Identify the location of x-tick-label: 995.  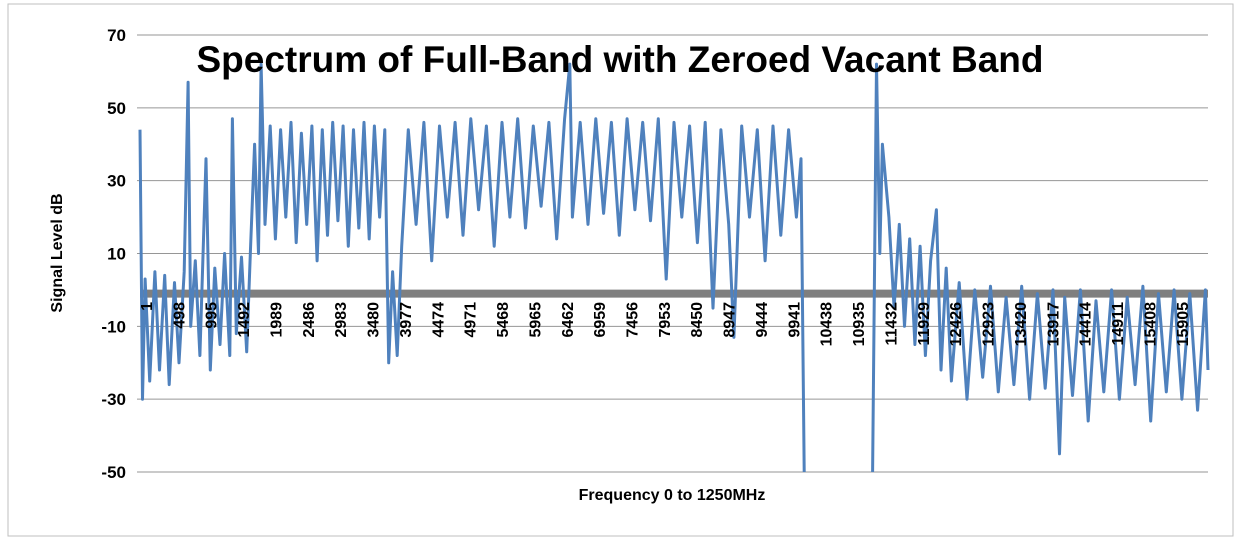
(212, 315).